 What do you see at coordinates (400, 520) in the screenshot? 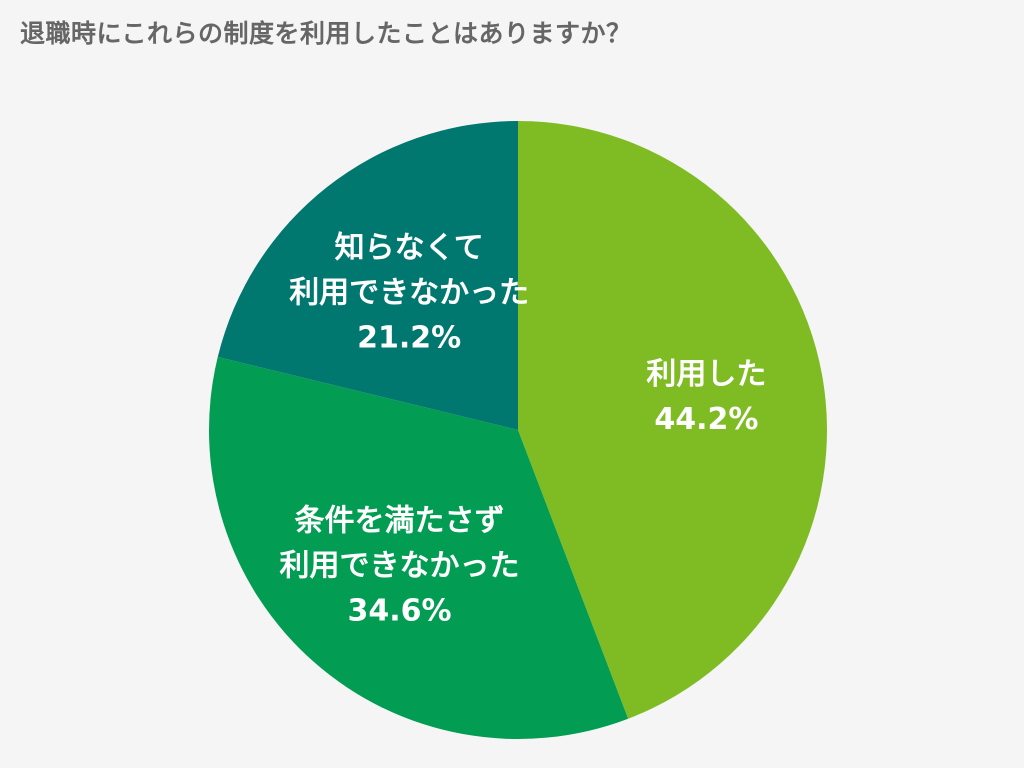
I see `slice-category-label: 条件を満たさず` at bounding box center [400, 520].